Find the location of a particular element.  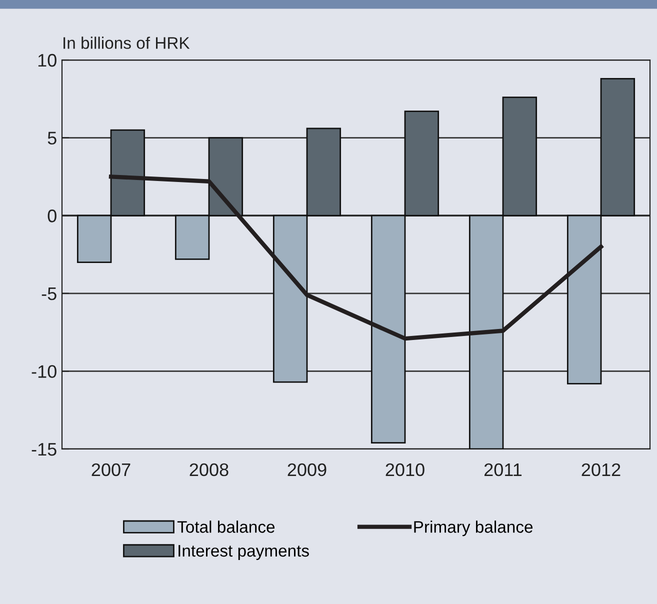

y-axis-title: In billions of HRK is located at coordinates (127, 42).